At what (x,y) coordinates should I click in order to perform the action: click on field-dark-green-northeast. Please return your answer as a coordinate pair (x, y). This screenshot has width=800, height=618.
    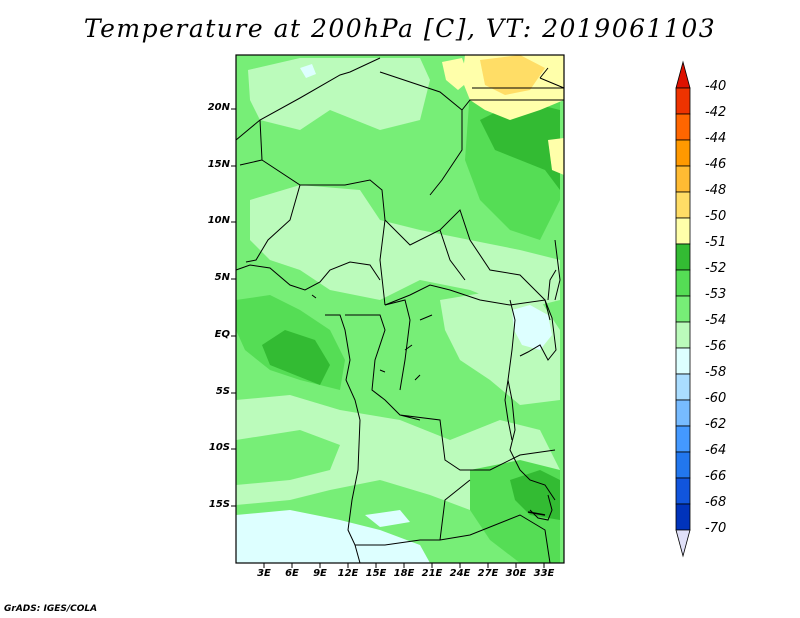
    Looking at the image, I should click on (520, 145).